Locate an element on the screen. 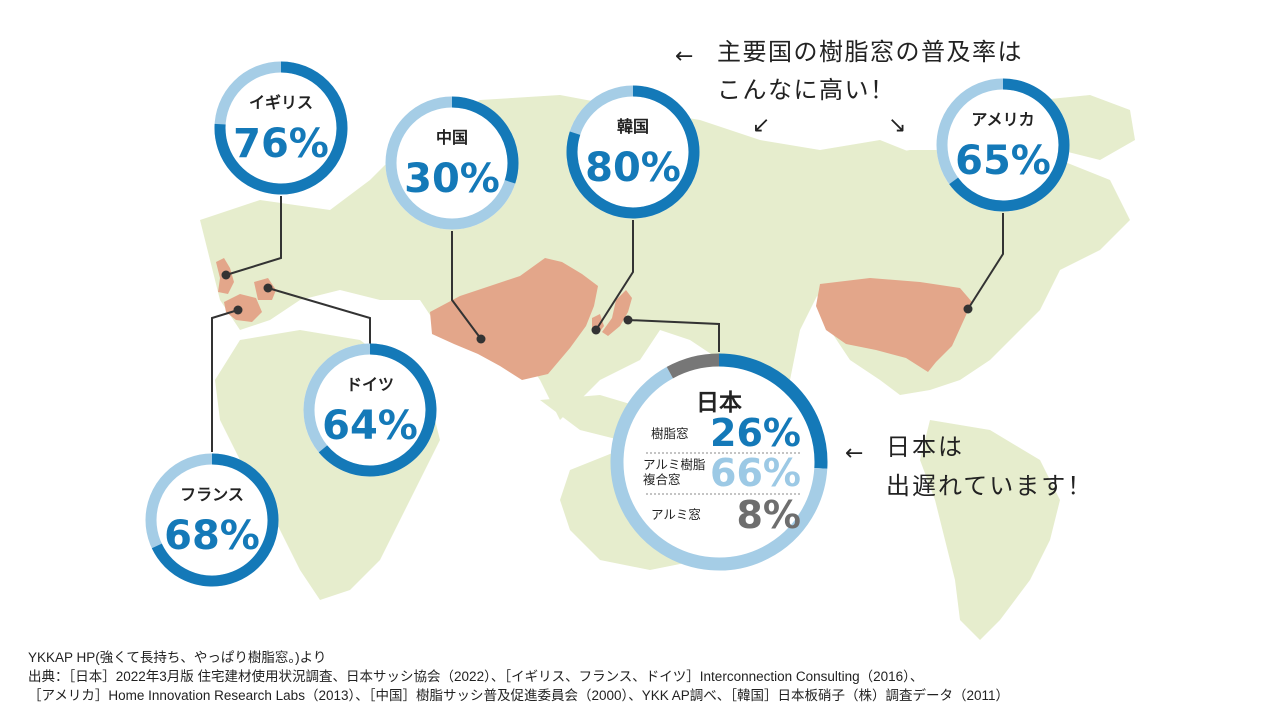 This screenshot has height=720, width=1280. arrow-down-left-icon: ↙ is located at coordinates (761, 125).